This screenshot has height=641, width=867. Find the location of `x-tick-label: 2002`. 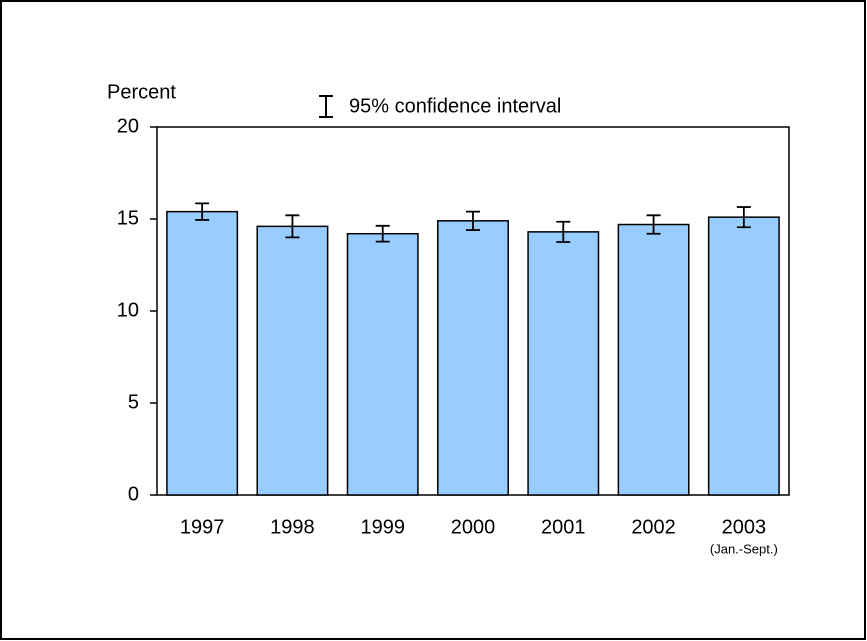

x-tick-label: 2002 is located at coordinates (653, 527).